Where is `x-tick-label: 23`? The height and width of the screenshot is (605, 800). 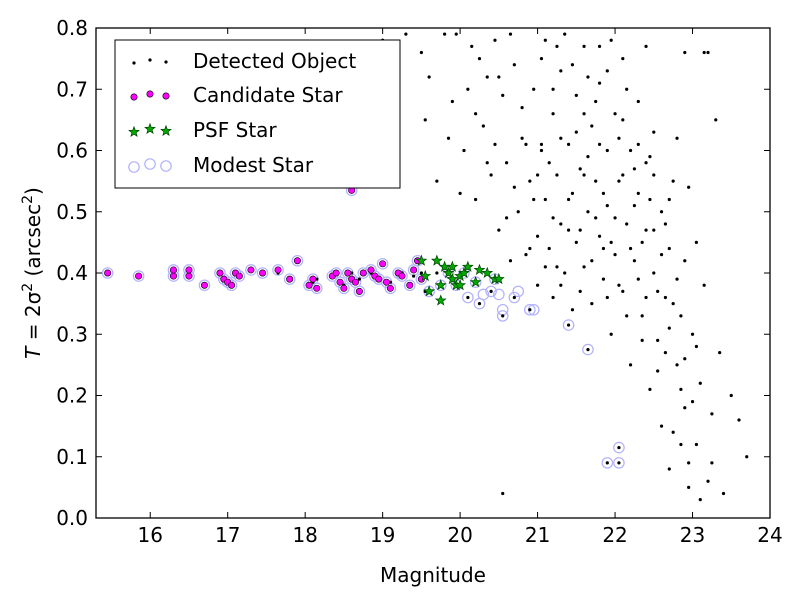 x-tick-label: 23 is located at coordinates (692, 535).